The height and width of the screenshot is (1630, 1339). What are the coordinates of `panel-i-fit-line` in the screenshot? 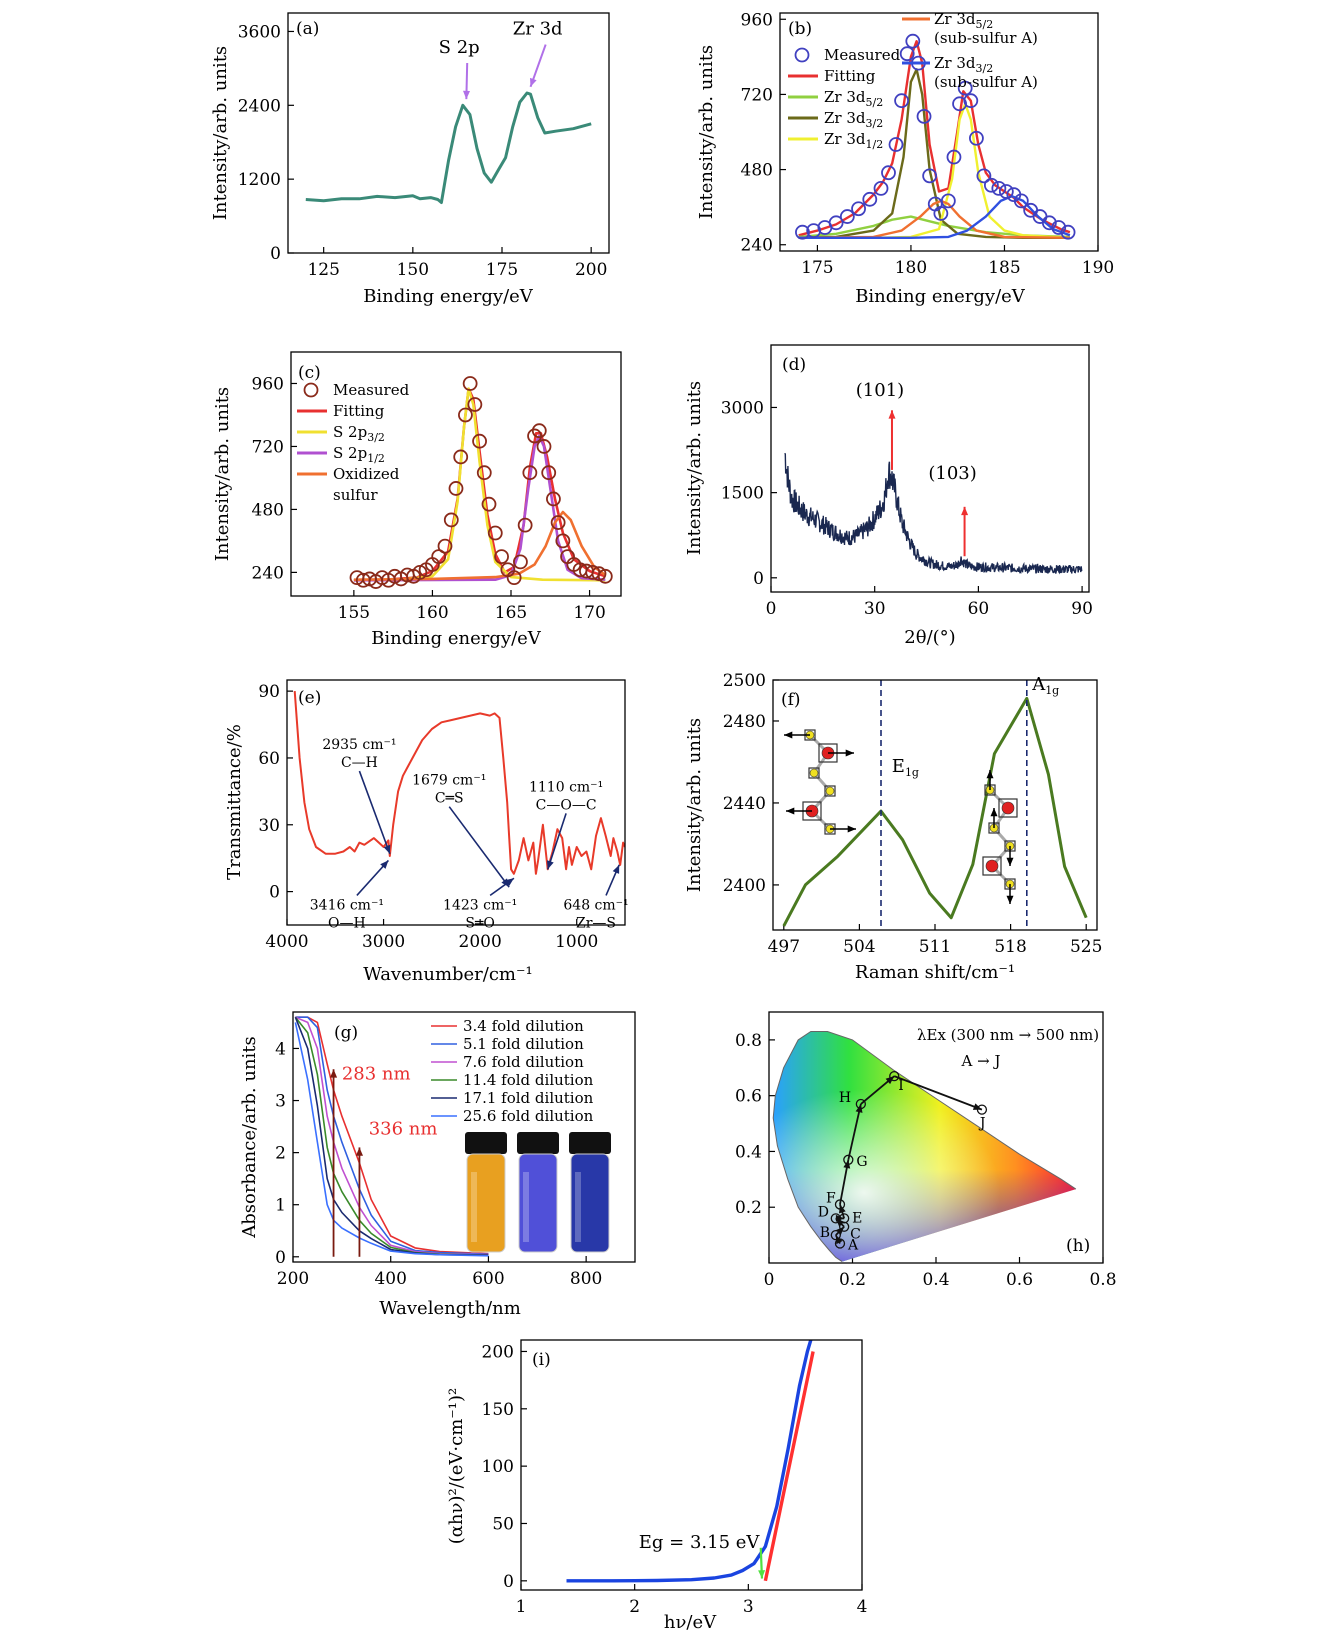 It's located at (789, 1466).